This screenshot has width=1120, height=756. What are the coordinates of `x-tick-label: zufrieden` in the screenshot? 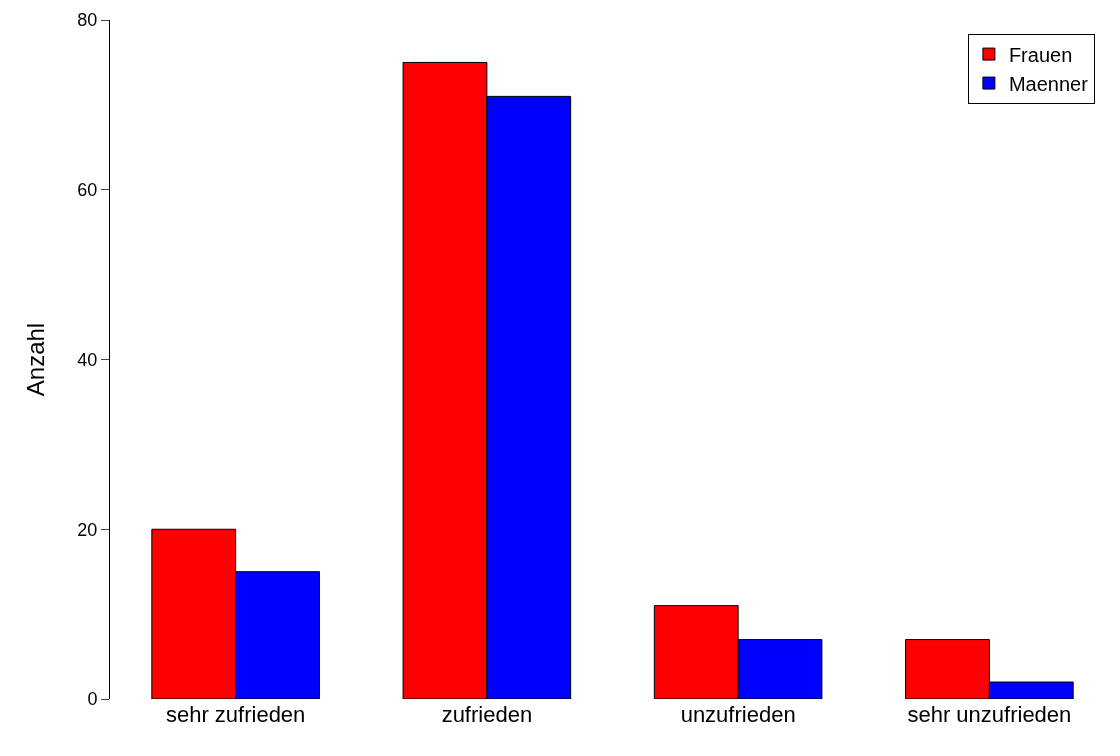 It's located at (487, 714).